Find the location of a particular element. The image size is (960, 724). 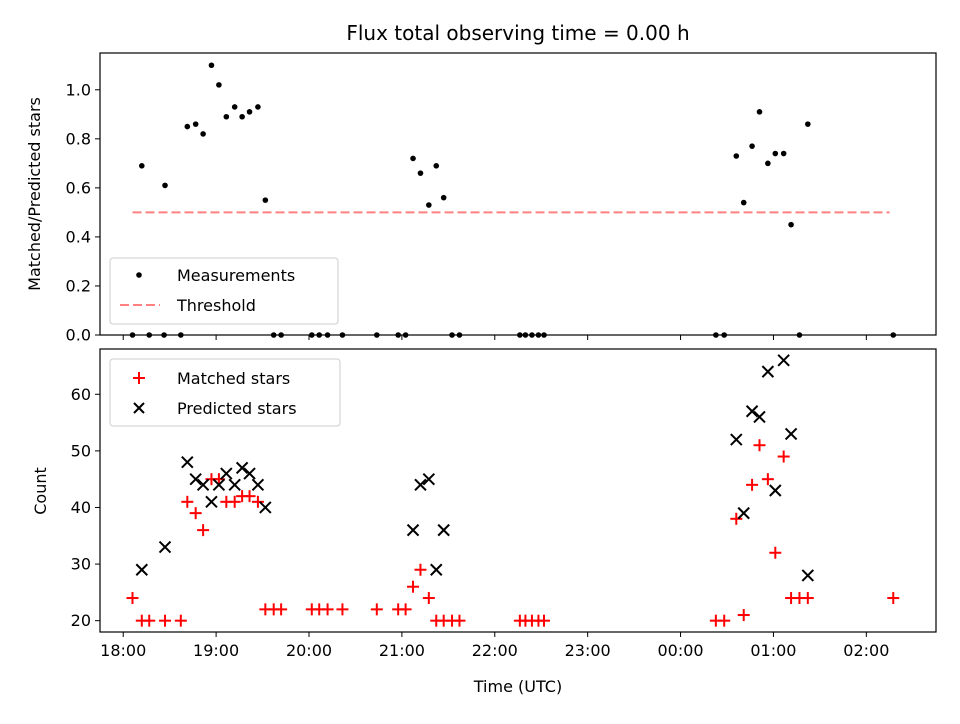

bottom-y-axis-label: Count is located at coordinates (40, 491).